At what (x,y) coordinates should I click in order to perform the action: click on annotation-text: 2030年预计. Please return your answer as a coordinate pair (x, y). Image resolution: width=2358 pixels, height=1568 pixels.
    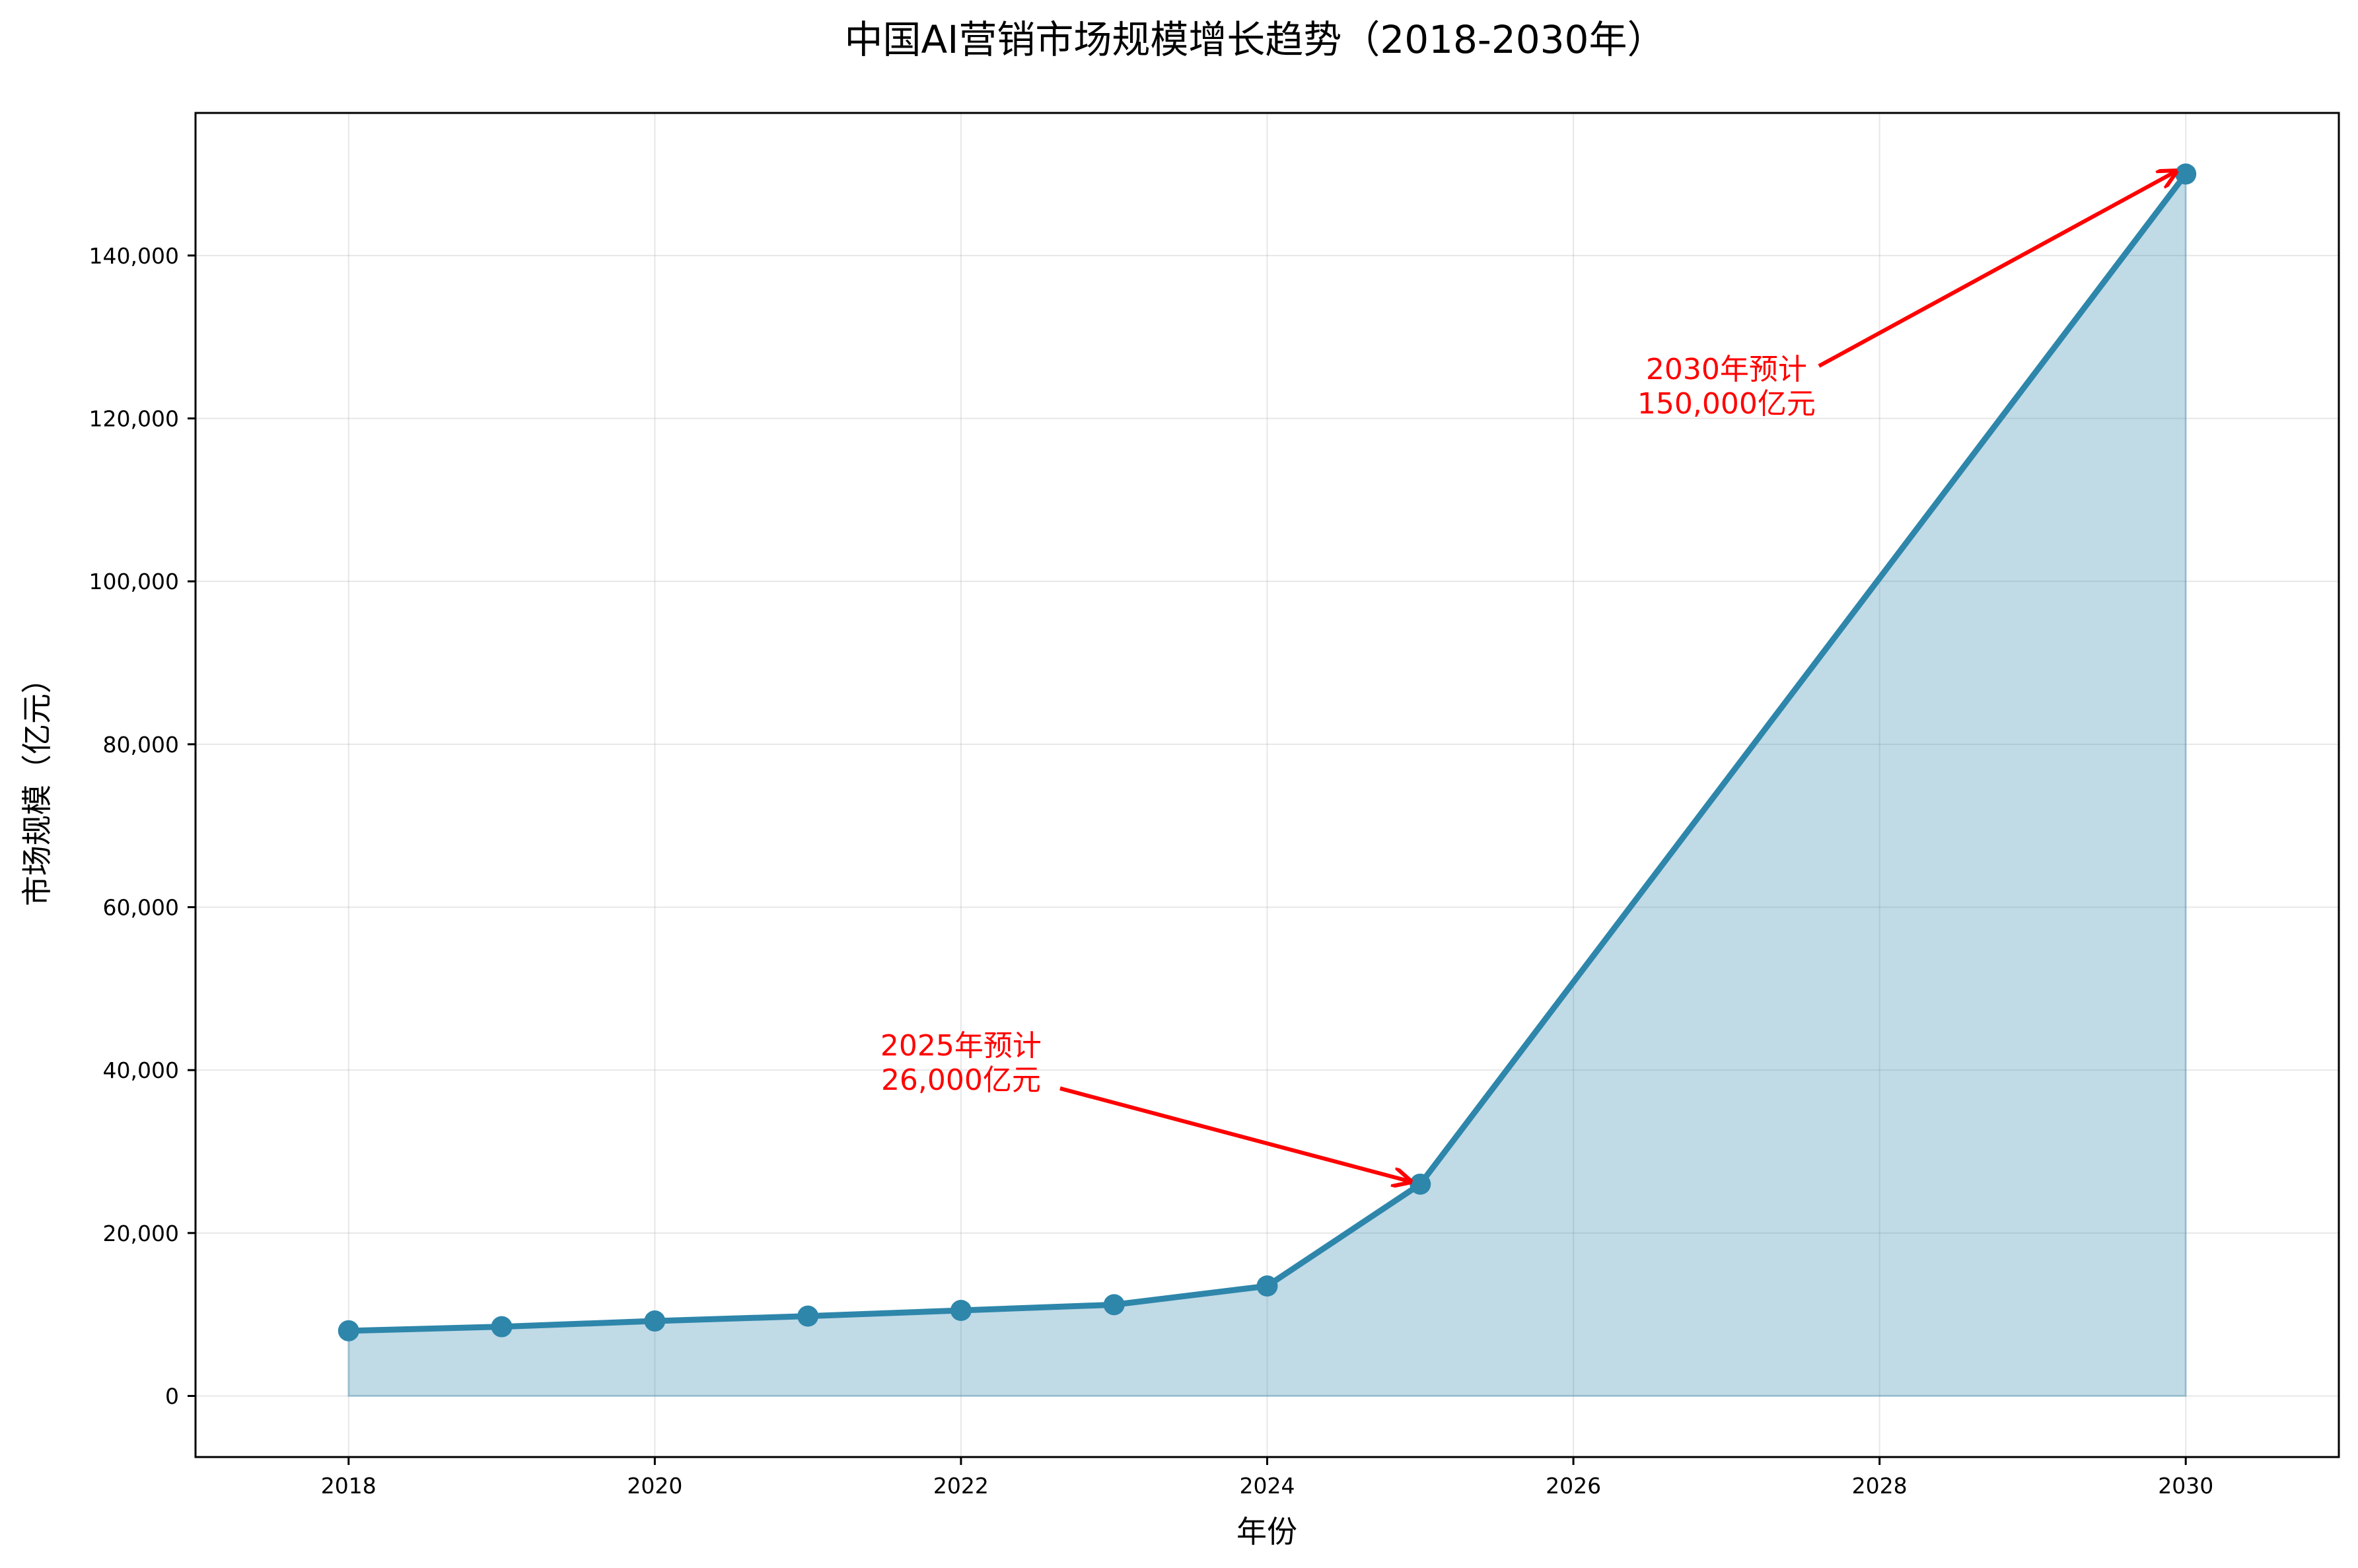
    Looking at the image, I should click on (1726, 369).